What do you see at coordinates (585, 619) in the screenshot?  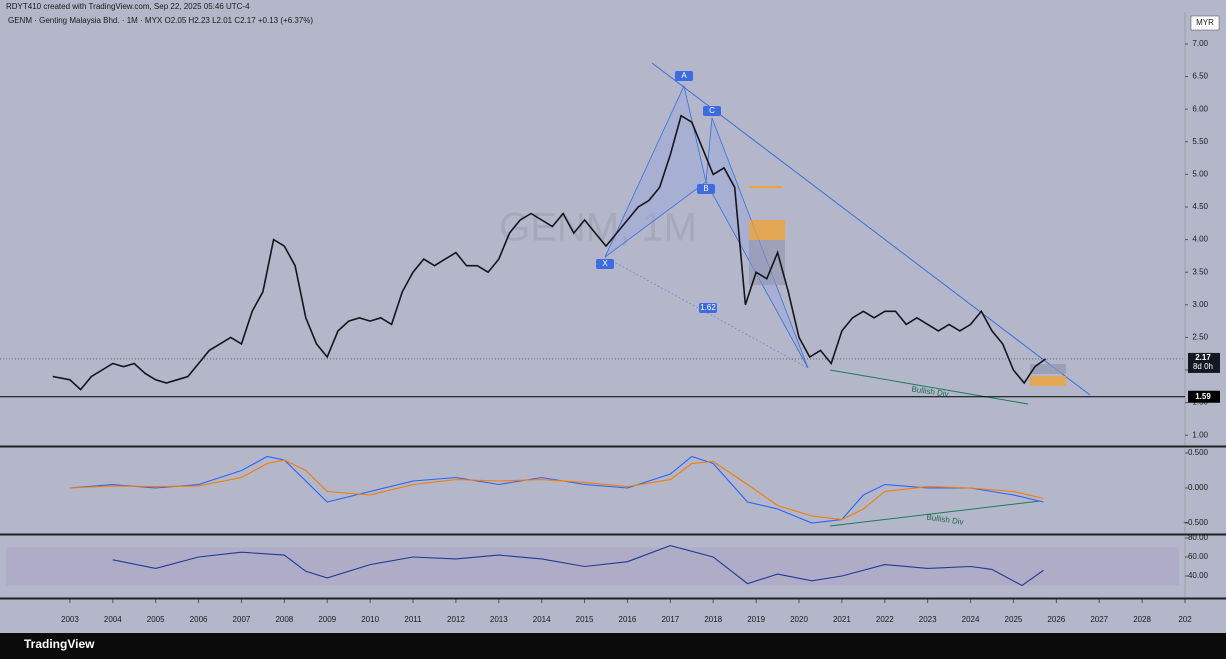 I see `x-tick-label: 2015` at bounding box center [585, 619].